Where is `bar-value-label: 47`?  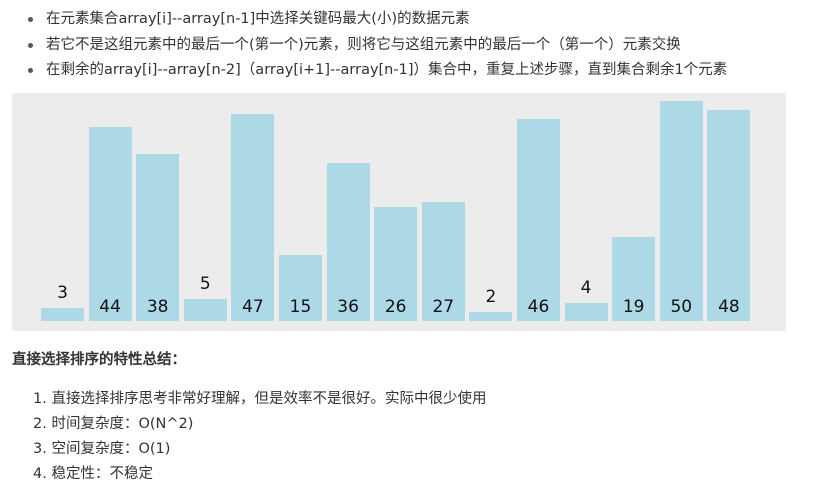 bar-value-label: 47 is located at coordinates (253, 307).